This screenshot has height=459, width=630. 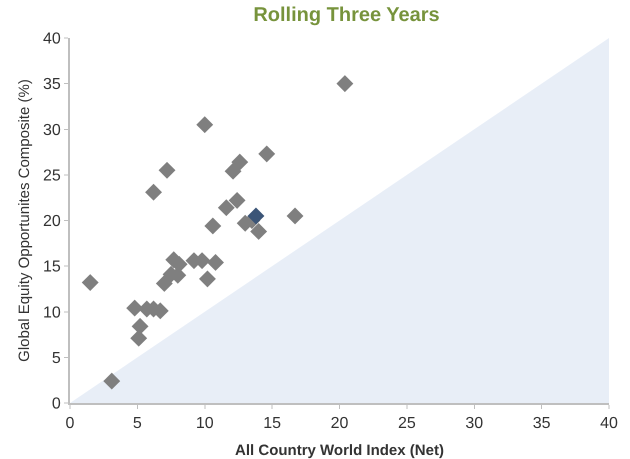 I want to click on x-tick-label: 35, so click(x=541, y=423).